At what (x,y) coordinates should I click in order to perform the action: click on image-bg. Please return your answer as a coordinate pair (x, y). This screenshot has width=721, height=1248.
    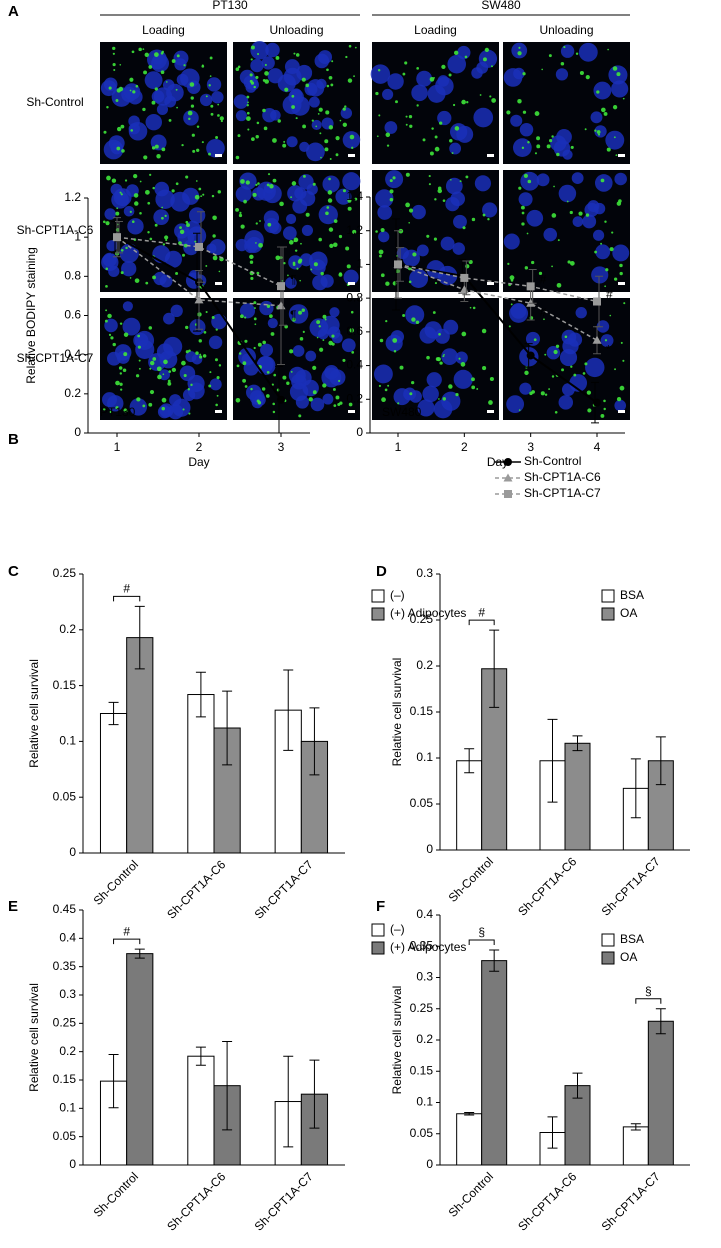
    Looking at the image, I should click on (435, 359).